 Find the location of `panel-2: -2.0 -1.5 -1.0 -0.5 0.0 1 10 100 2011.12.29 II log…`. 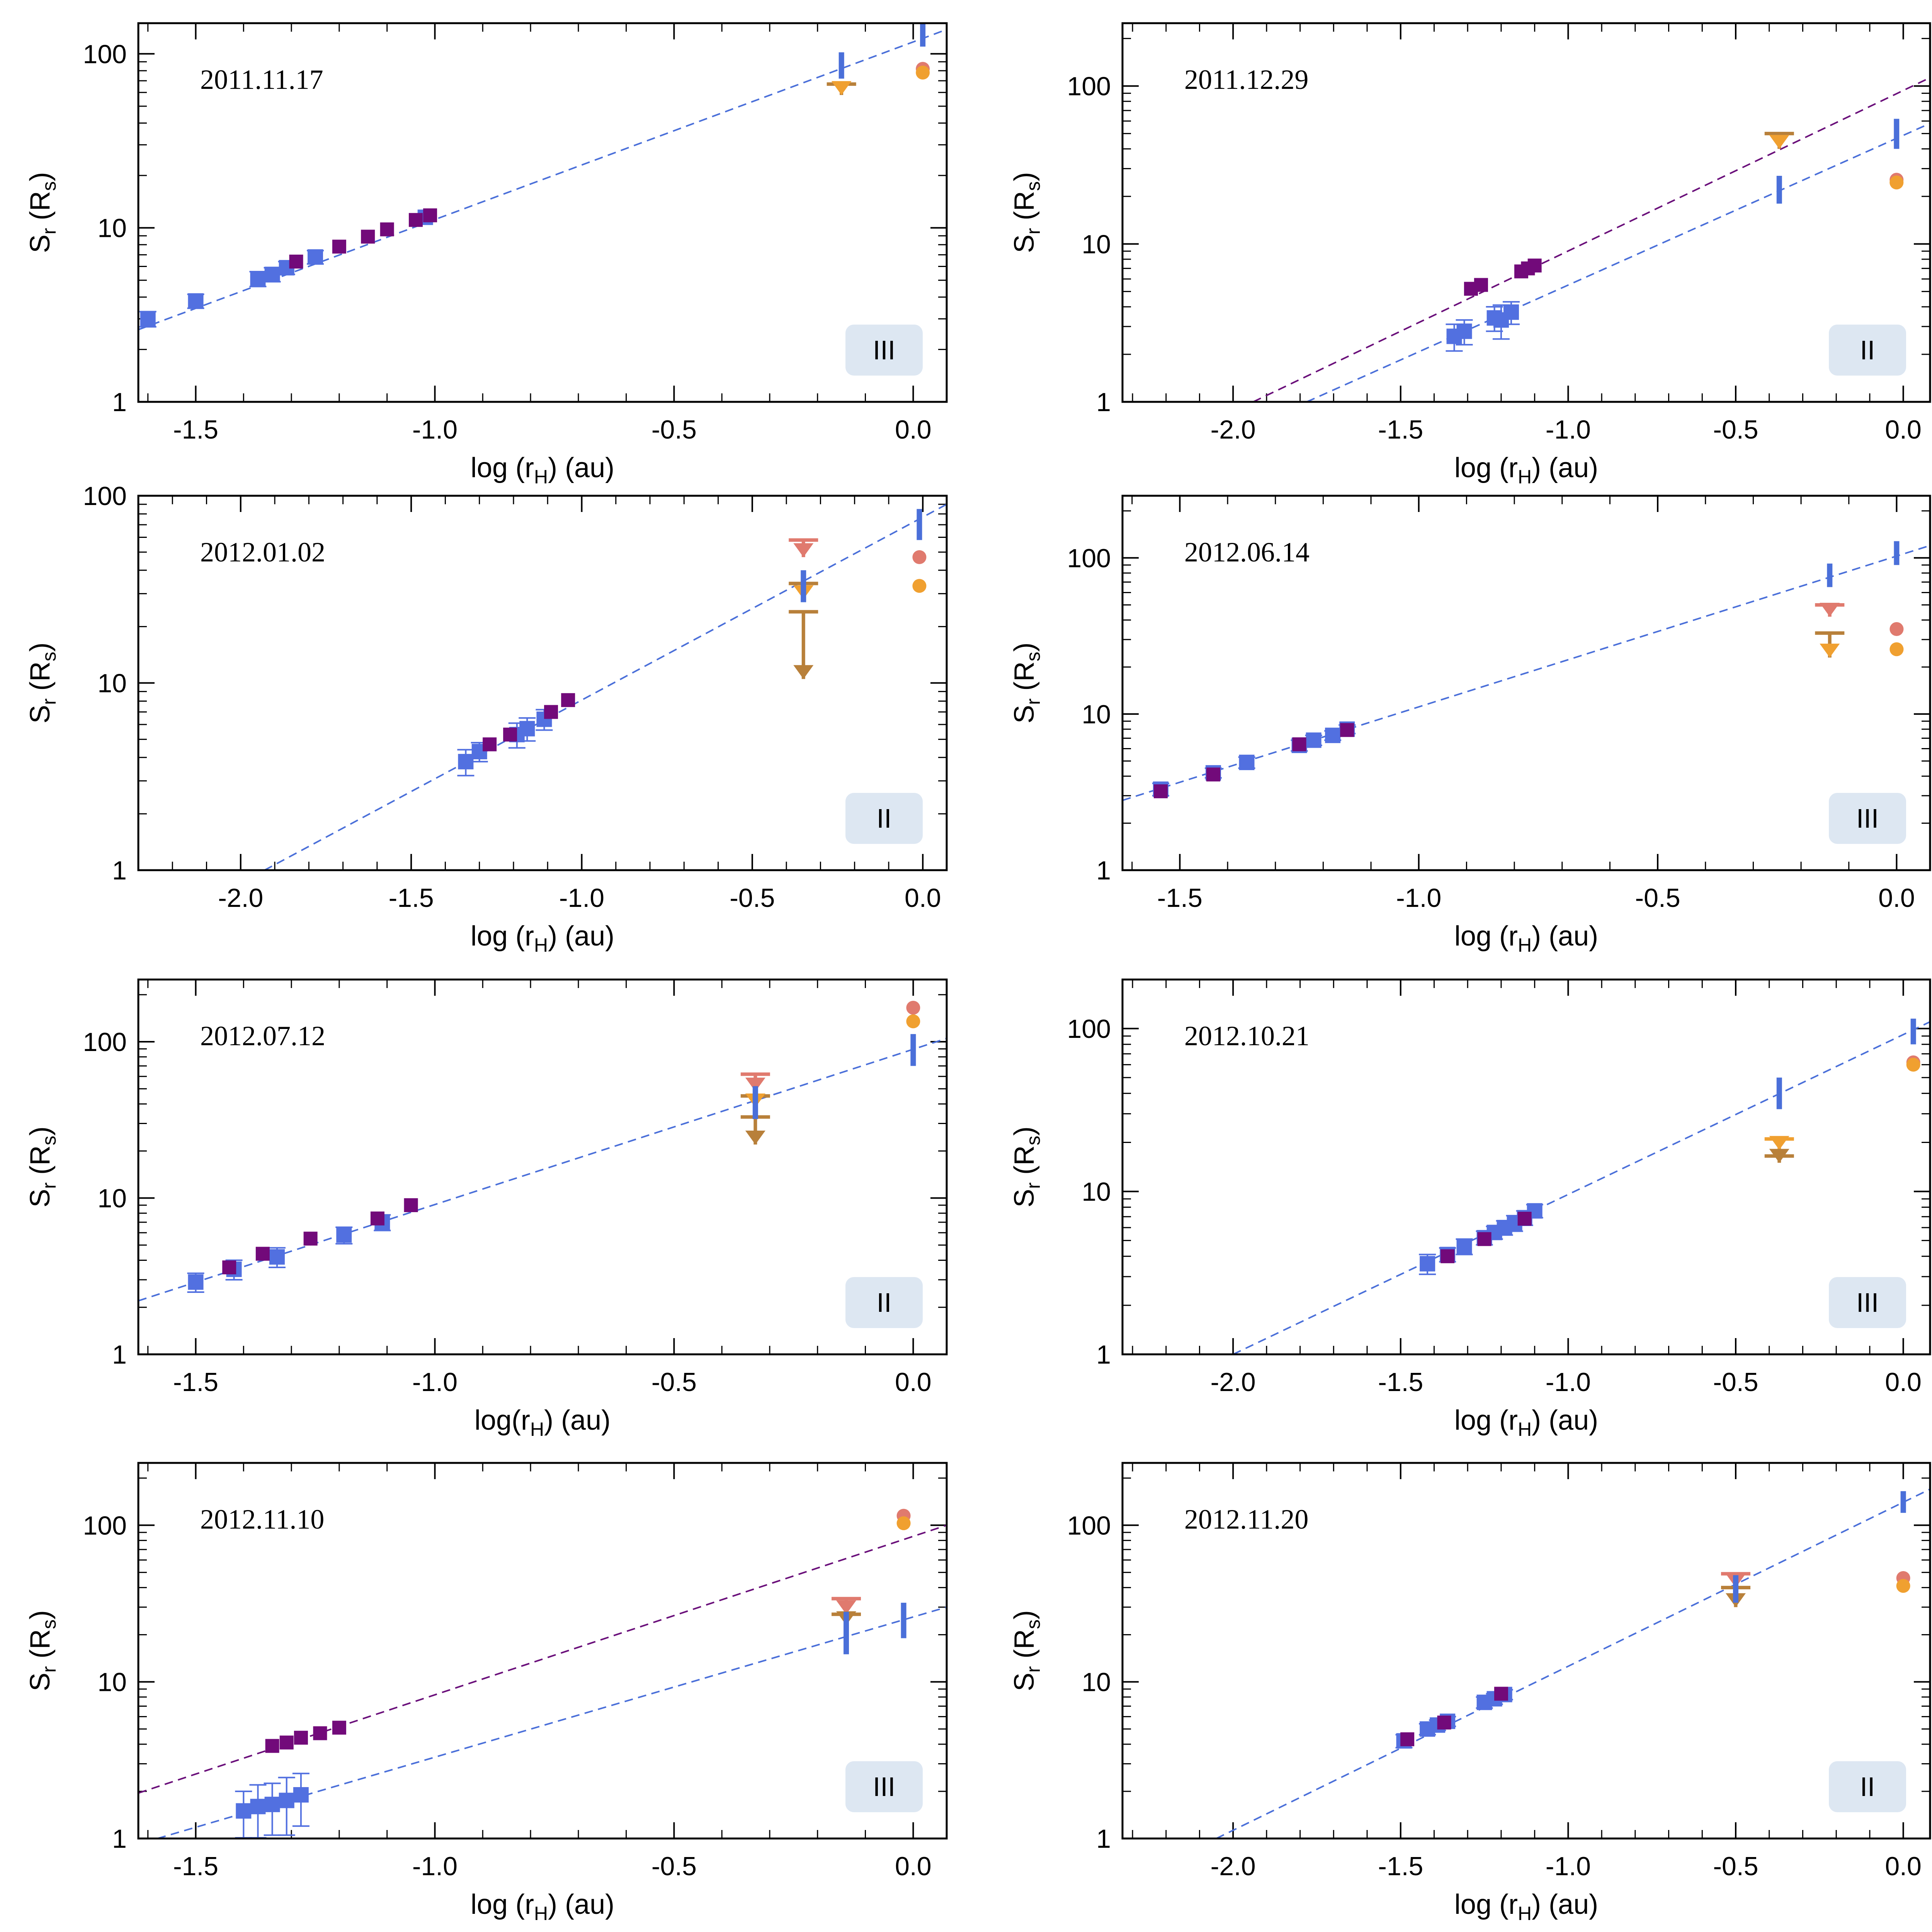

panel-2: -2.0 -1.5 -1.0 -0.5 0.0 1 10 100 2011.12.29 II log… is located at coordinates (1470, 255).